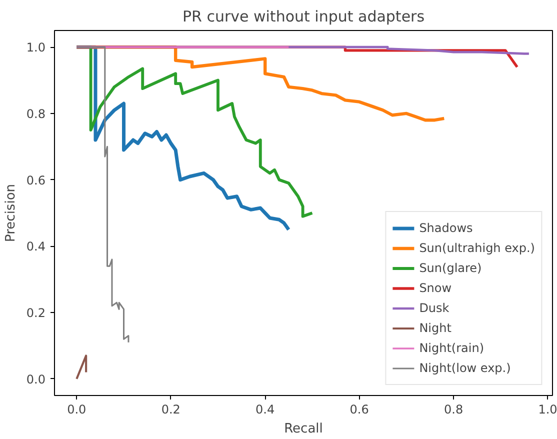 This screenshot has height=439, width=557. Describe the element at coordinates (547, 409) in the screenshot. I see `x-tick-label: 1.0` at that location.